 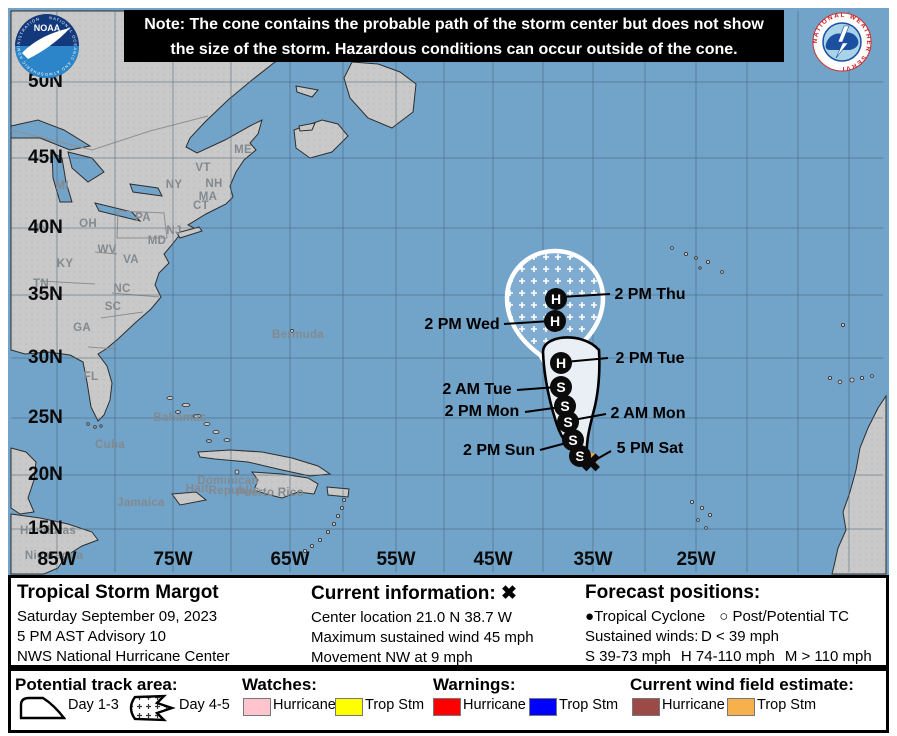 I want to click on post-potential-circle-icon: ○, so click(x=724, y=616).